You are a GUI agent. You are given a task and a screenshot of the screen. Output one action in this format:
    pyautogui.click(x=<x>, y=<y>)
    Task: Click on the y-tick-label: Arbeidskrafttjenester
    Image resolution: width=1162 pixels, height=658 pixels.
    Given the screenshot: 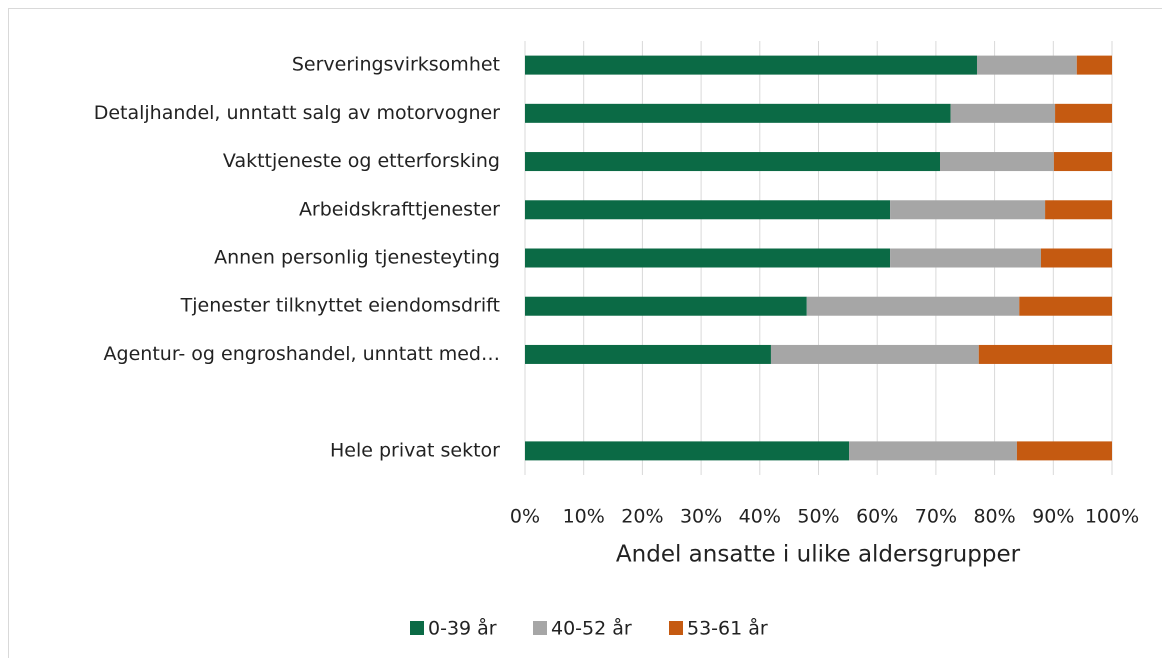 What is the action you would take?
    pyautogui.click(x=399, y=209)
    